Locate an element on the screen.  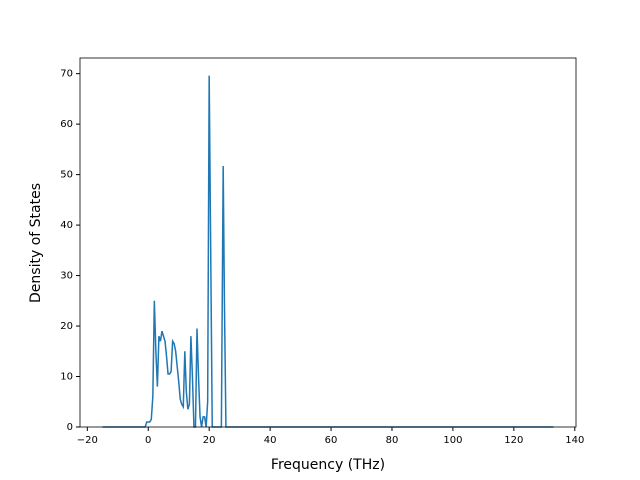
x-tick-label: 40 is located at coordinates (270, 440).